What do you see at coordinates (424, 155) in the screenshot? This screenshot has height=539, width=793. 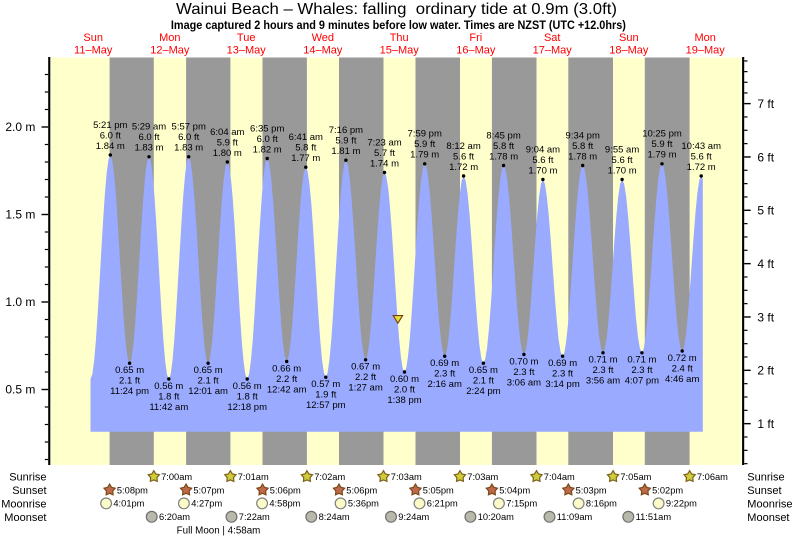 I see `svg-text: 1.79 m` at bounding box center [424, 155].